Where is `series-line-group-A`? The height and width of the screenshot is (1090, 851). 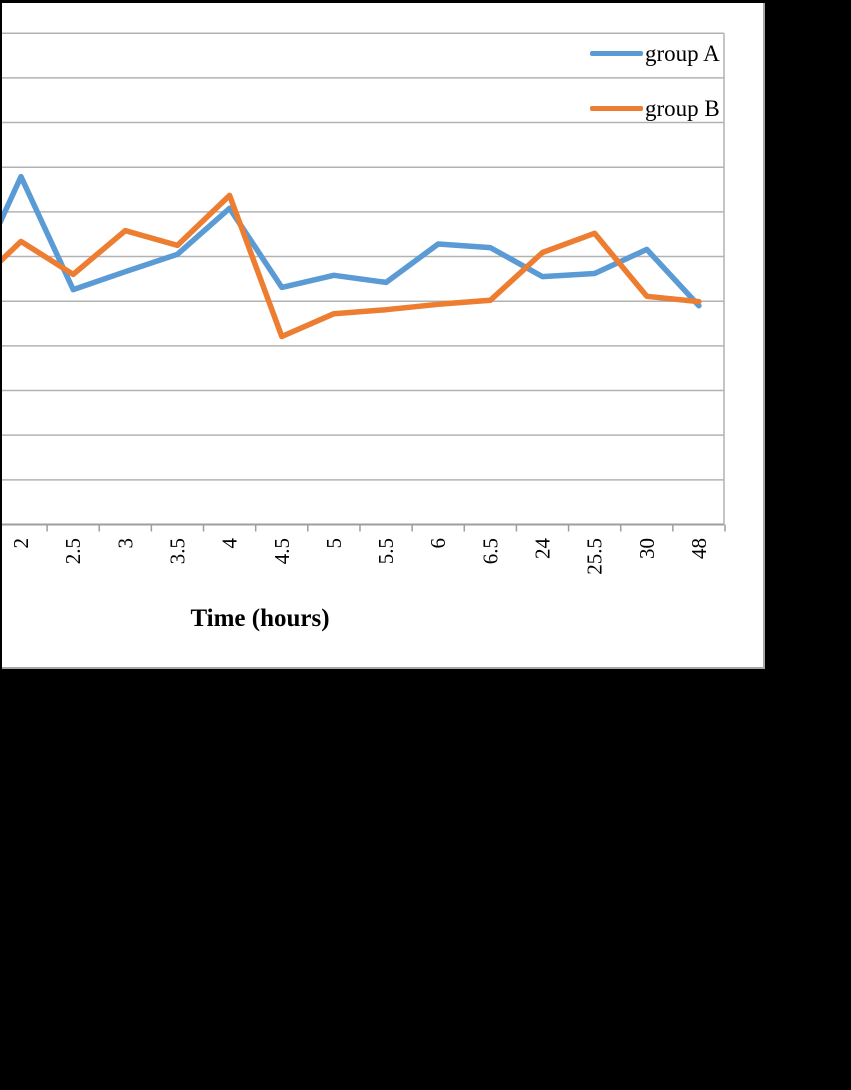
series-line-group-A is located at coordinates (352, 241).